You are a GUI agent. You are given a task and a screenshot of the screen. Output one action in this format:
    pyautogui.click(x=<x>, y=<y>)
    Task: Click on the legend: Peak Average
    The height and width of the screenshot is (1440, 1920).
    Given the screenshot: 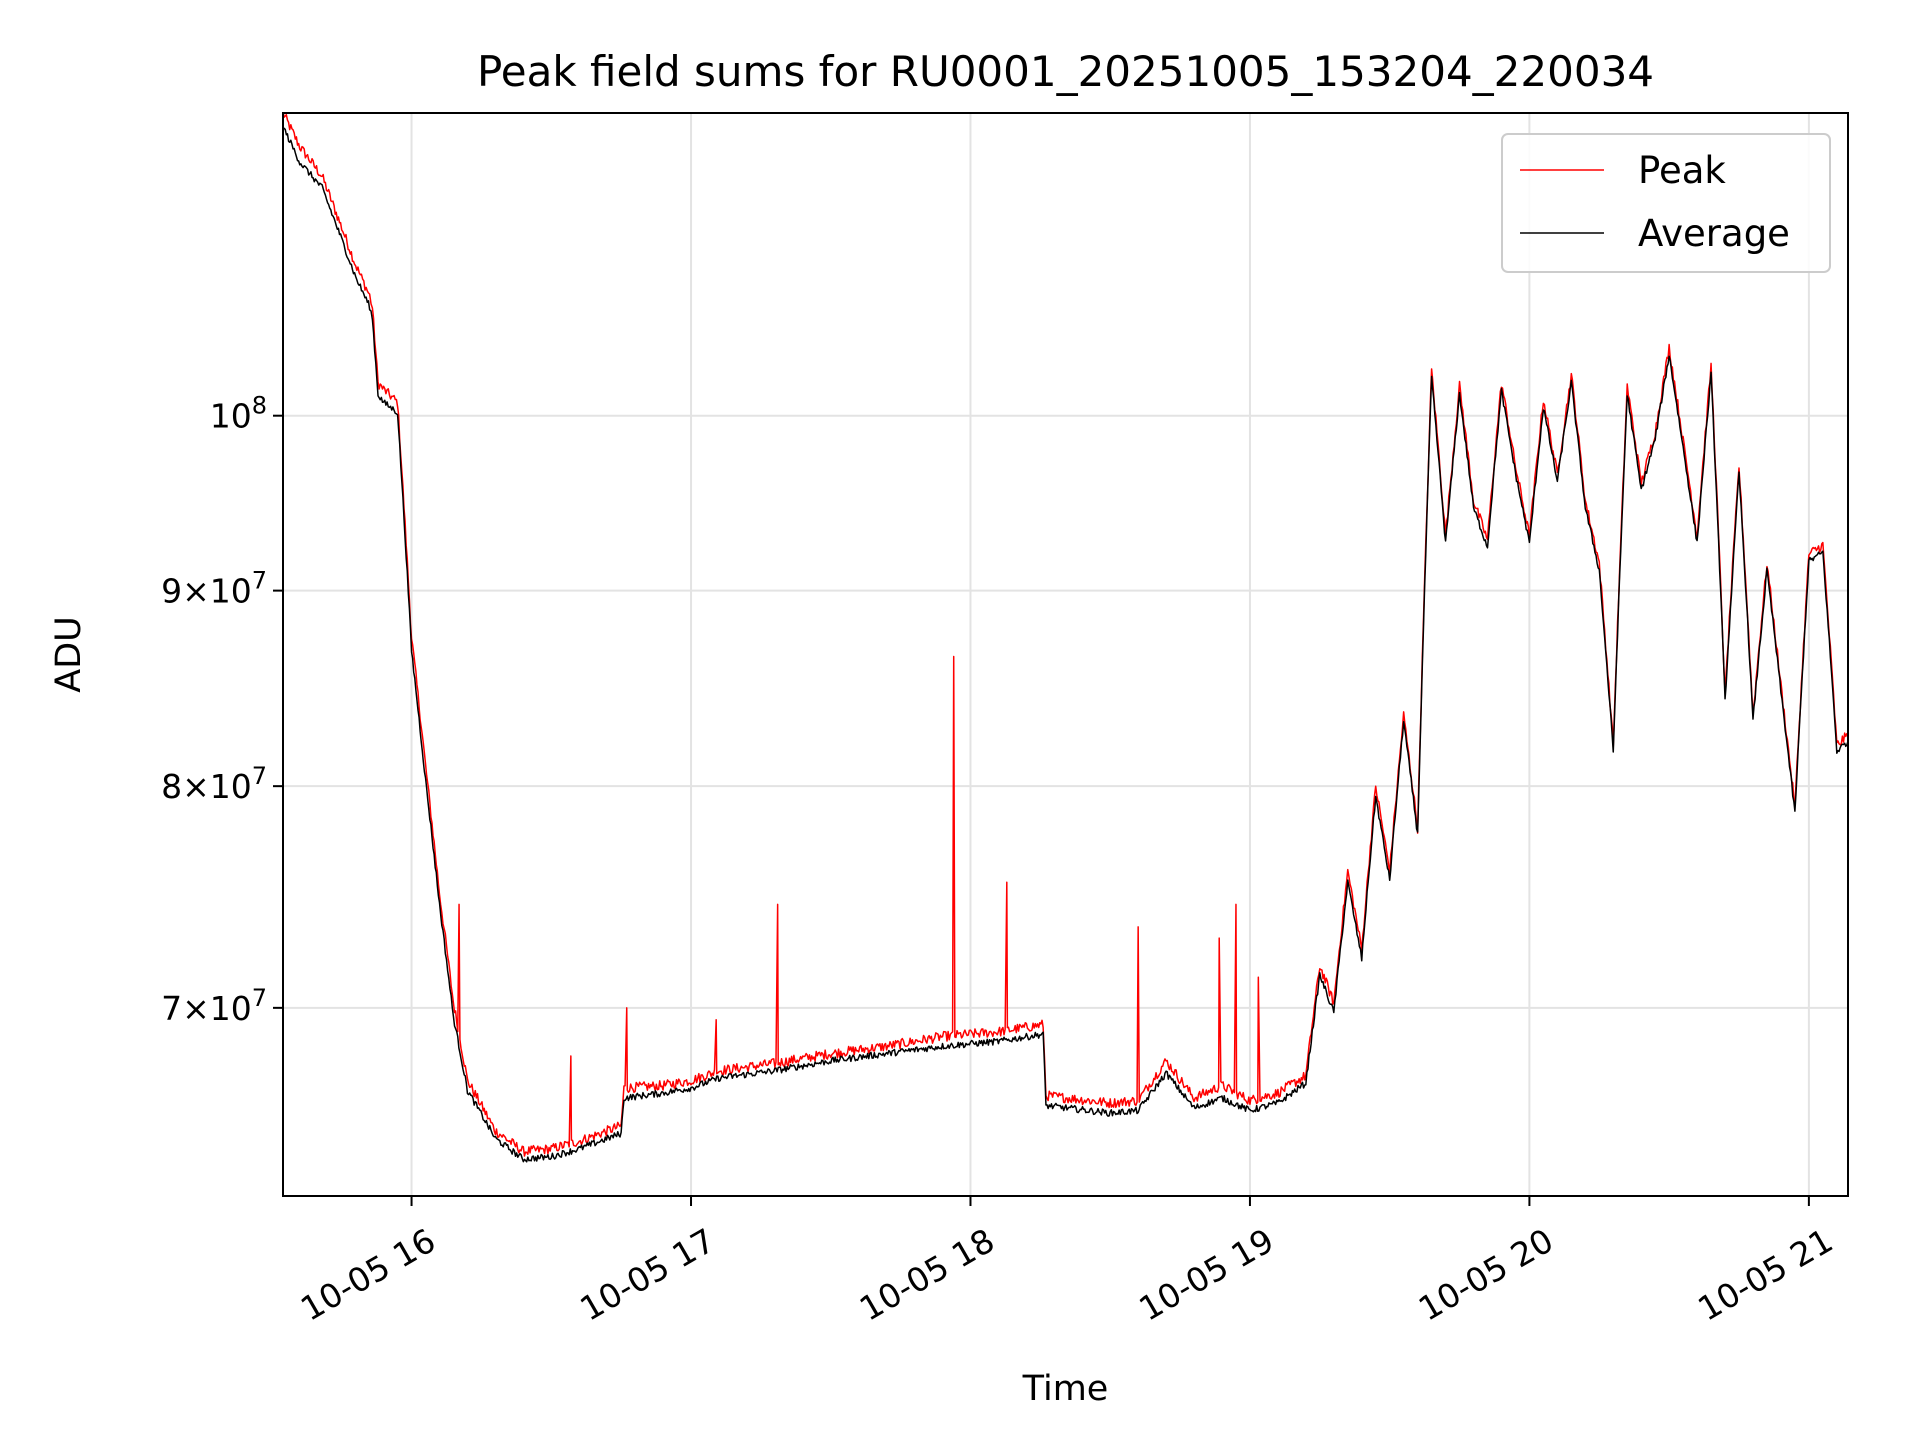 What is the action you would take?
    pyautogui.click(x=1666, y=203)
    